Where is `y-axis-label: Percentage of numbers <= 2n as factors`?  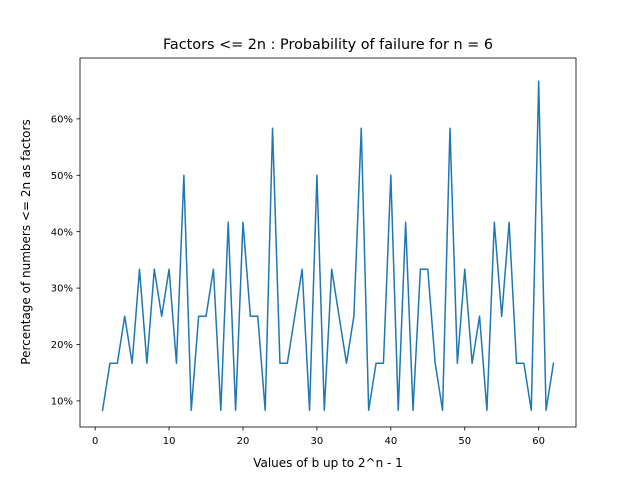 y-axis-label: Percentage of numbers <= 2n as factors is located at coordinates (26, 241).